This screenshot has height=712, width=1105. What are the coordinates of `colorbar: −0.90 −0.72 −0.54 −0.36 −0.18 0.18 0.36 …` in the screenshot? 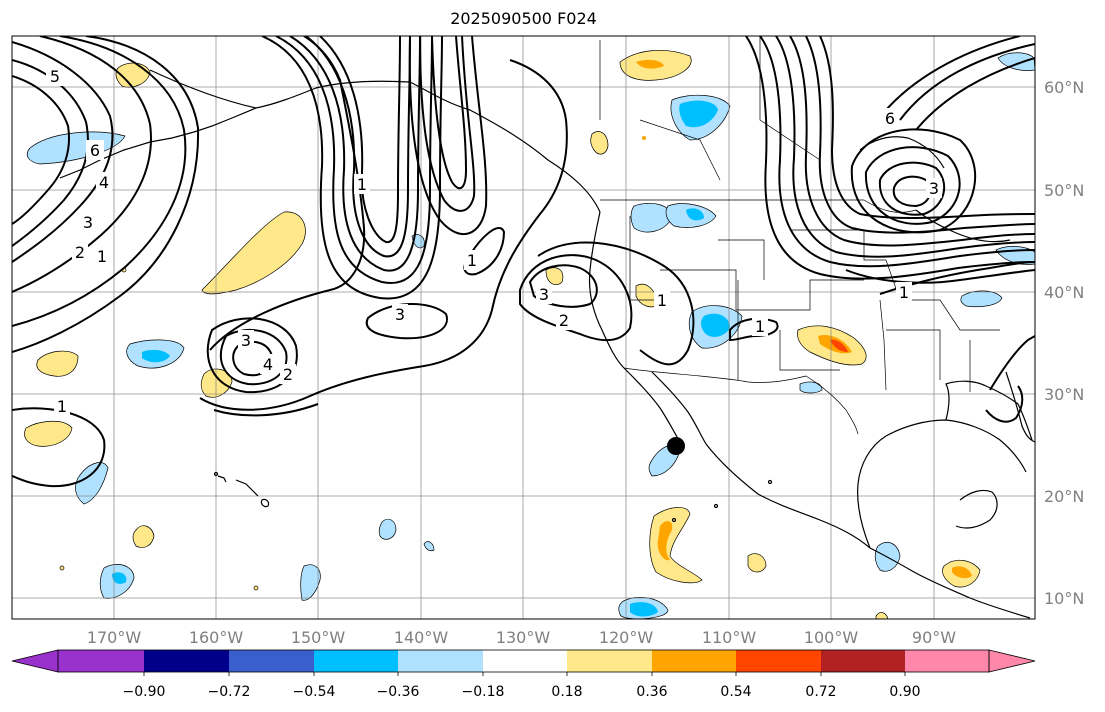 It's located at (523, 674).